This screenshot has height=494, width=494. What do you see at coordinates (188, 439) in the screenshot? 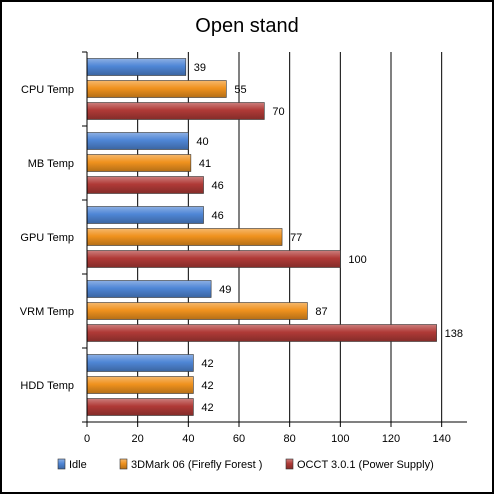
I see `x-tick-label: 40` at bounding box center [188, 439].